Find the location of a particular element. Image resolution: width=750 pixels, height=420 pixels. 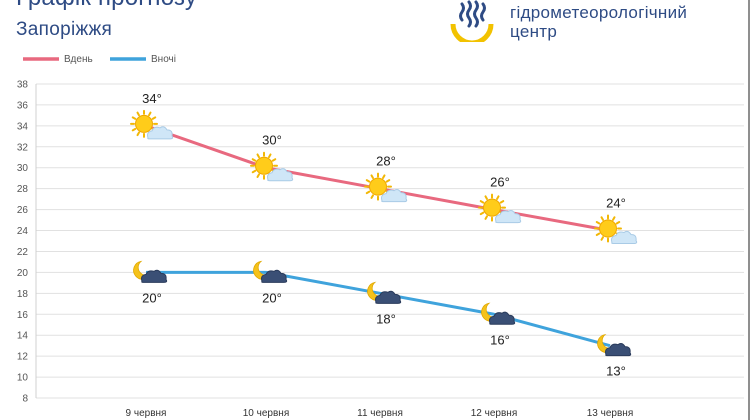

y-tick-label-20: 20 is located at coordinates (23, 273).